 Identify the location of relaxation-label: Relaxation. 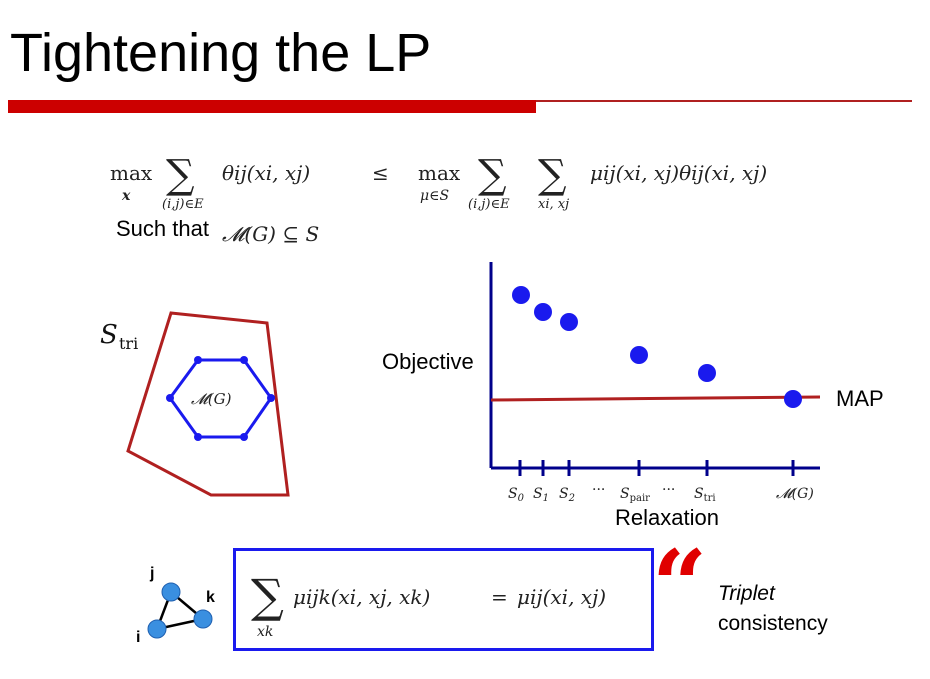
(667, 517).